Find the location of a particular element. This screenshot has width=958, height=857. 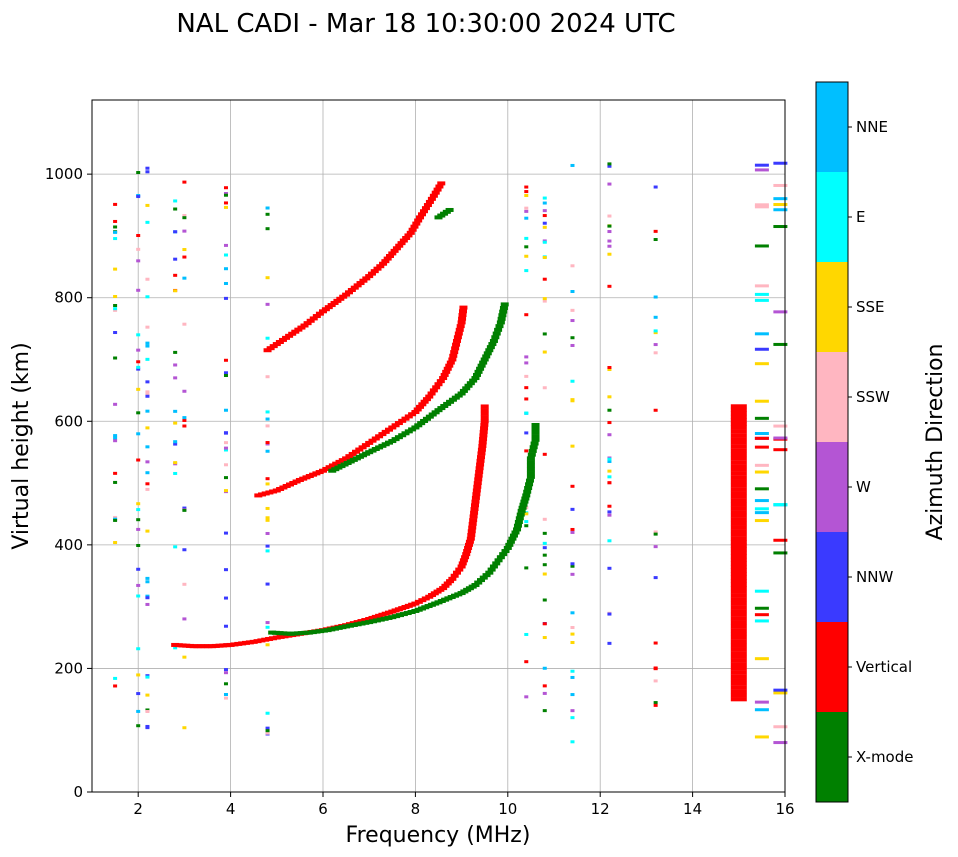

x-tick-label: 16 is located at coordinates (784, 809).